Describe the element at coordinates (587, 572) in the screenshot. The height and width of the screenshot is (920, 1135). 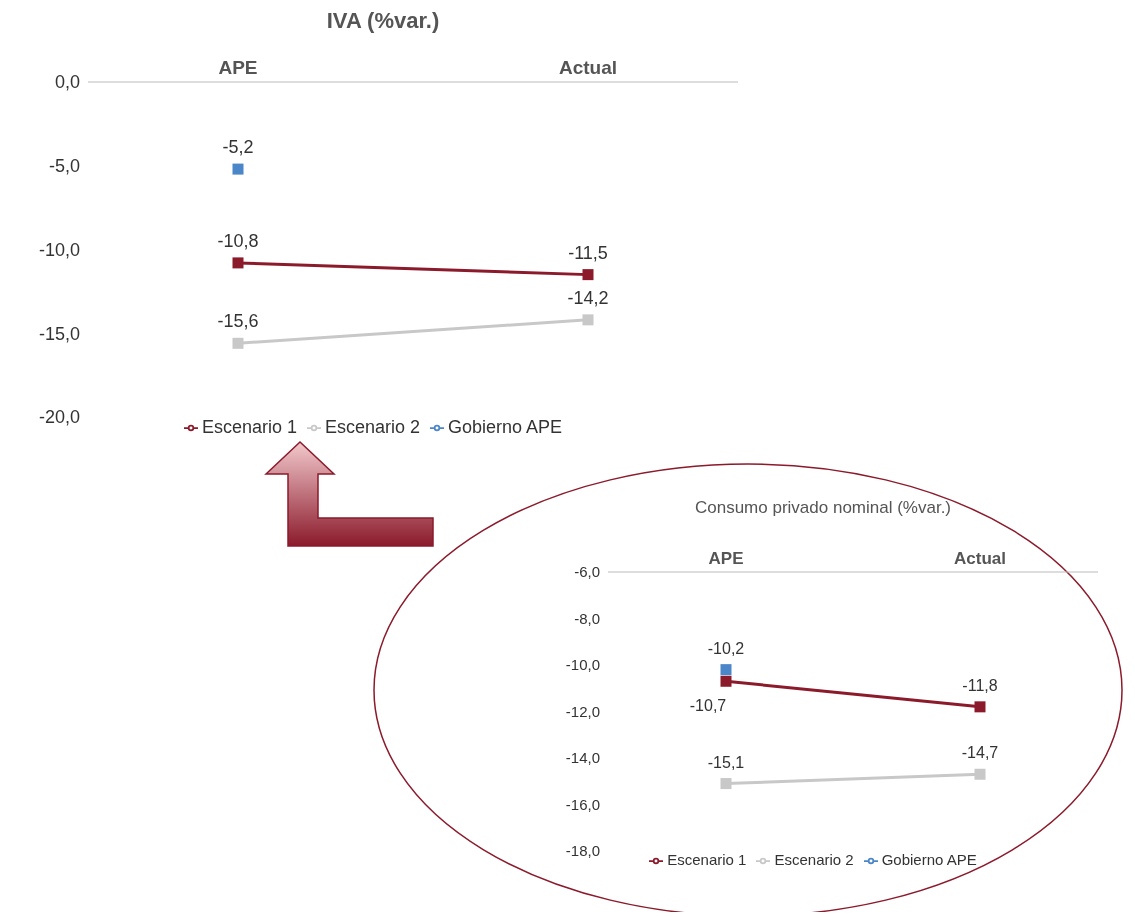
I see `y-tick-label: -6,0` at that location.